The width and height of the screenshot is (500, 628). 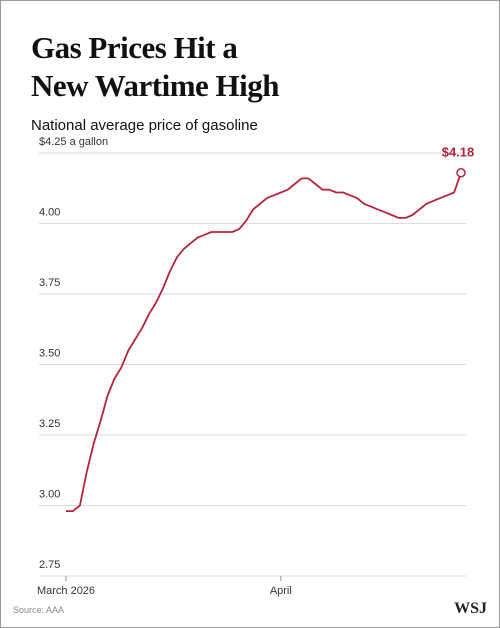 I want to click on y-tick-label: 3.25, so click(x=49, y=424).